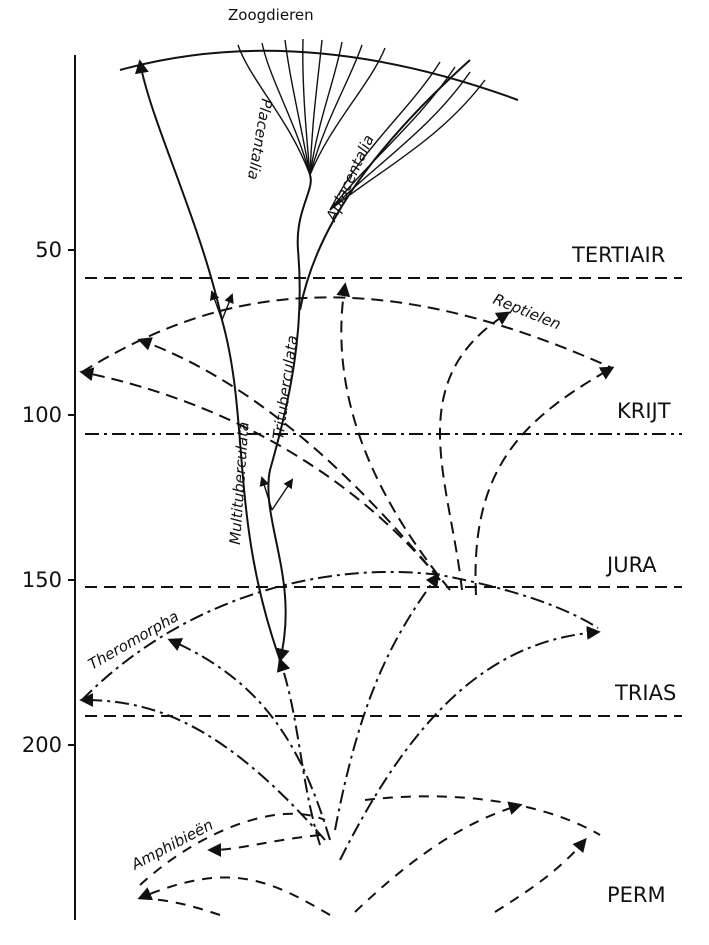 This screenshot has height=945, width=709. Describe the element at coordinates (48, 497) in the screenshot. I see `axis-ticks: 50 100 150 200` at that location.